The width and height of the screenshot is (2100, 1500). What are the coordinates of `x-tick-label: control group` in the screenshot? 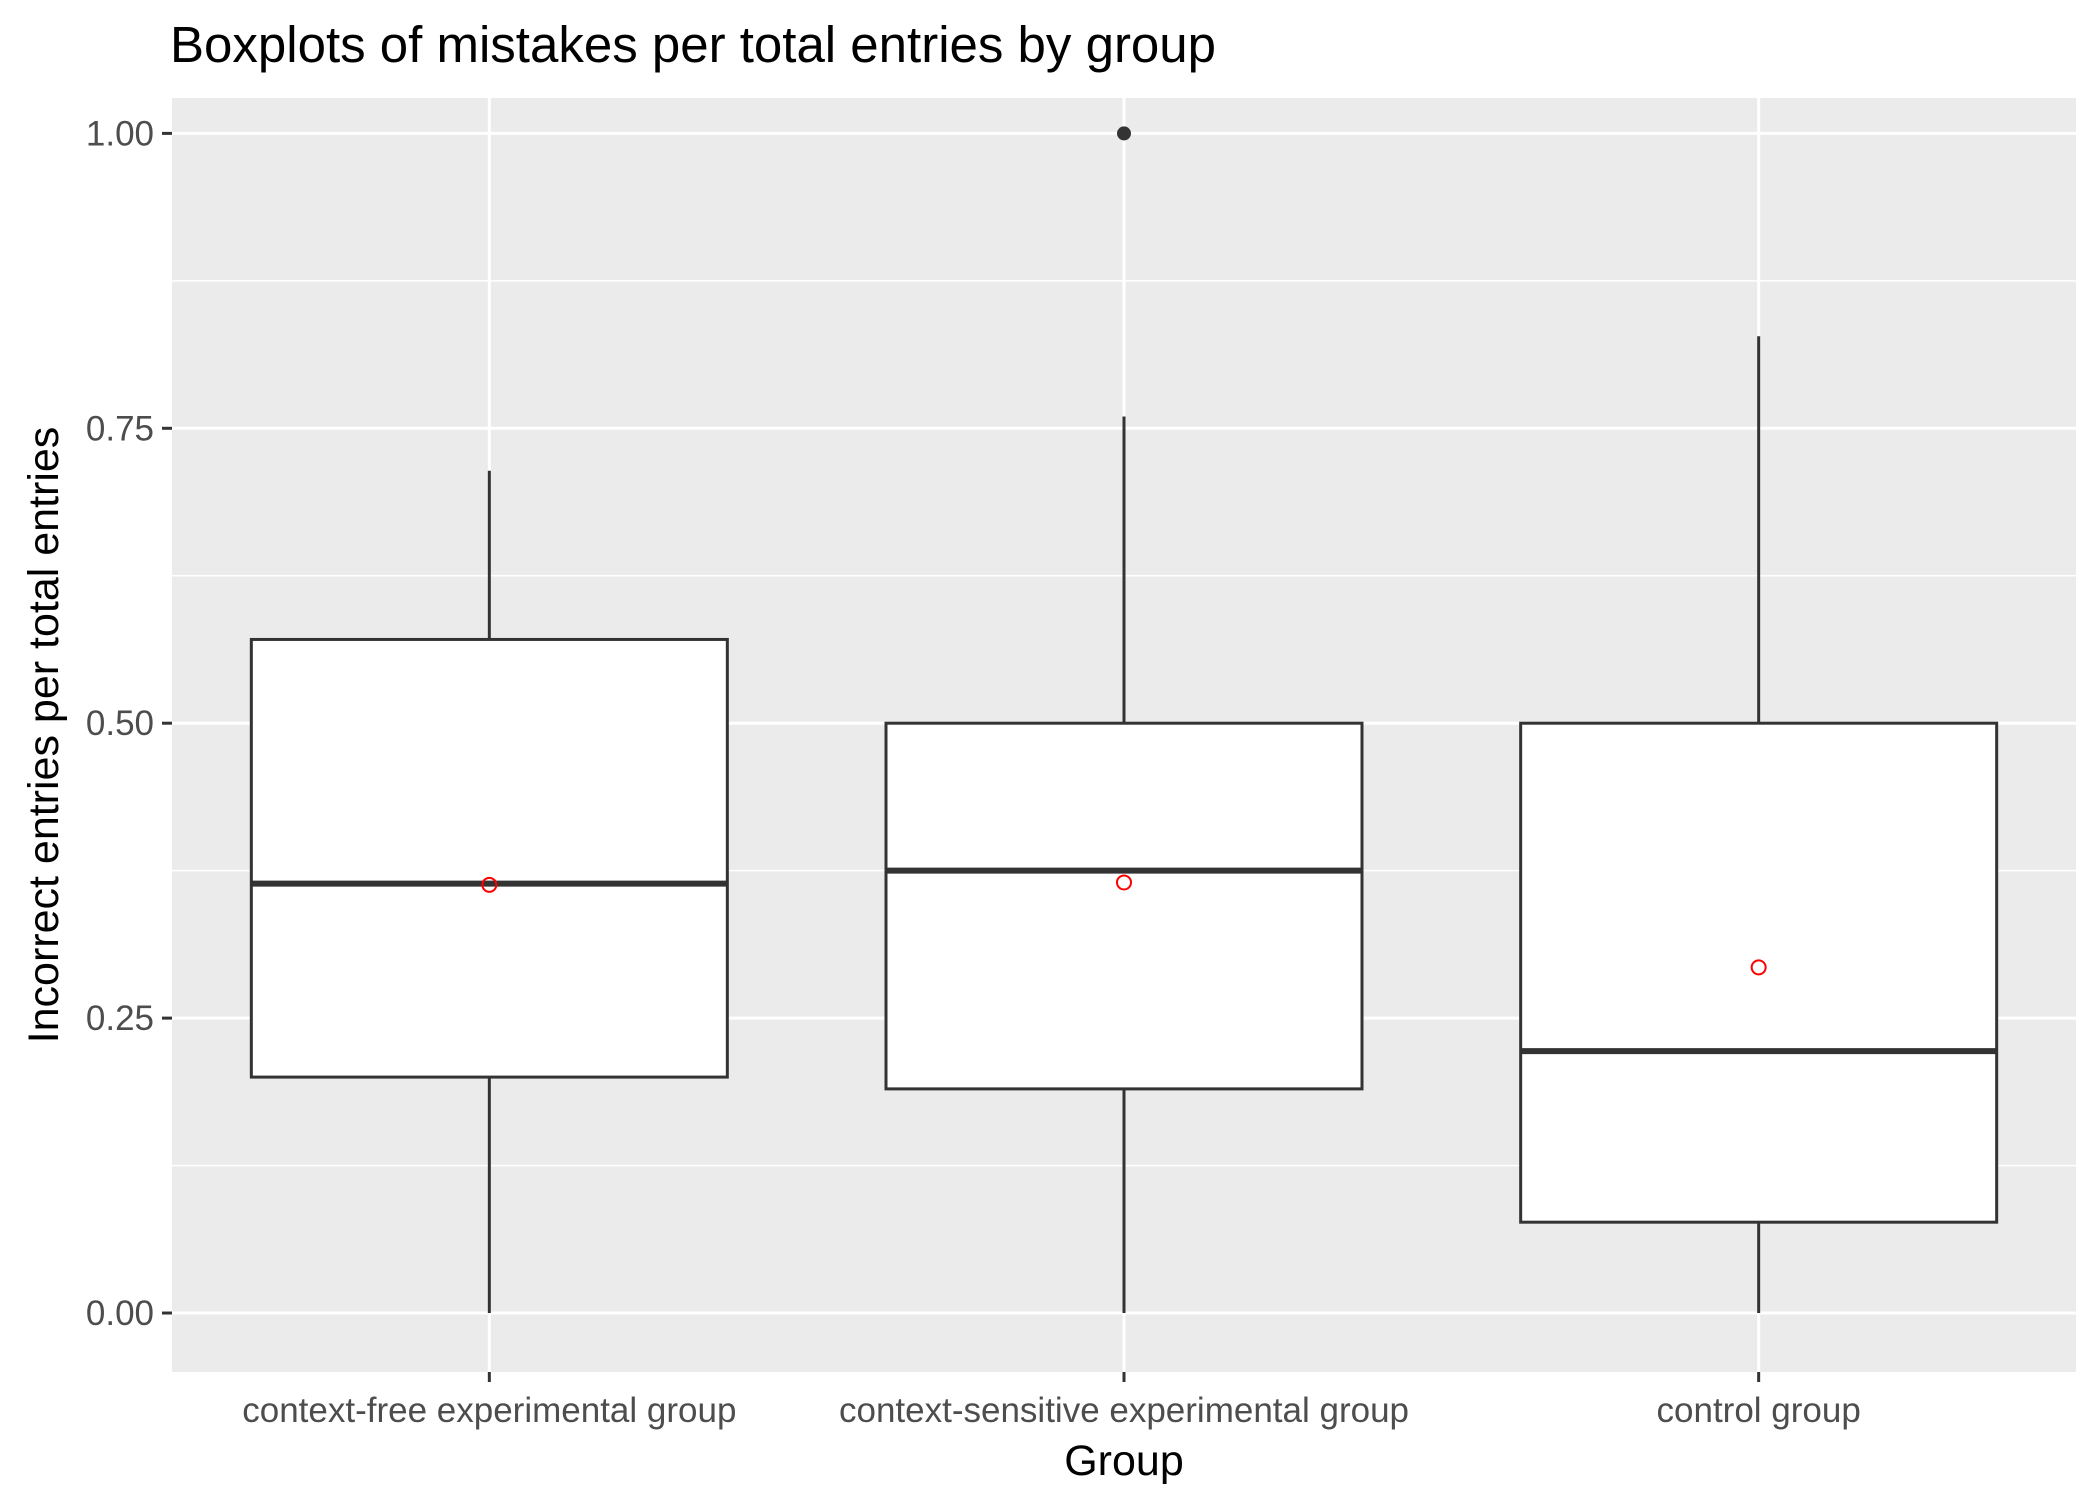 It's located at (1759, 1410).